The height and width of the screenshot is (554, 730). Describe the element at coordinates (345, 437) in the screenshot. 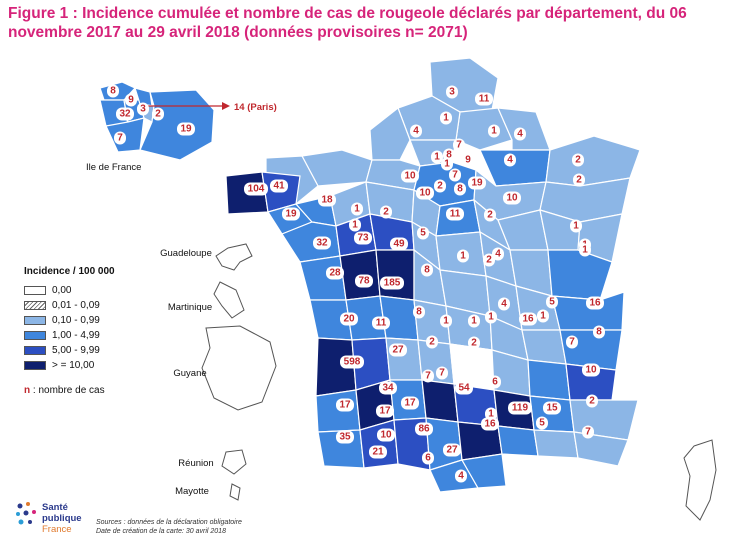

I see `case-count-label: 35` at that location.